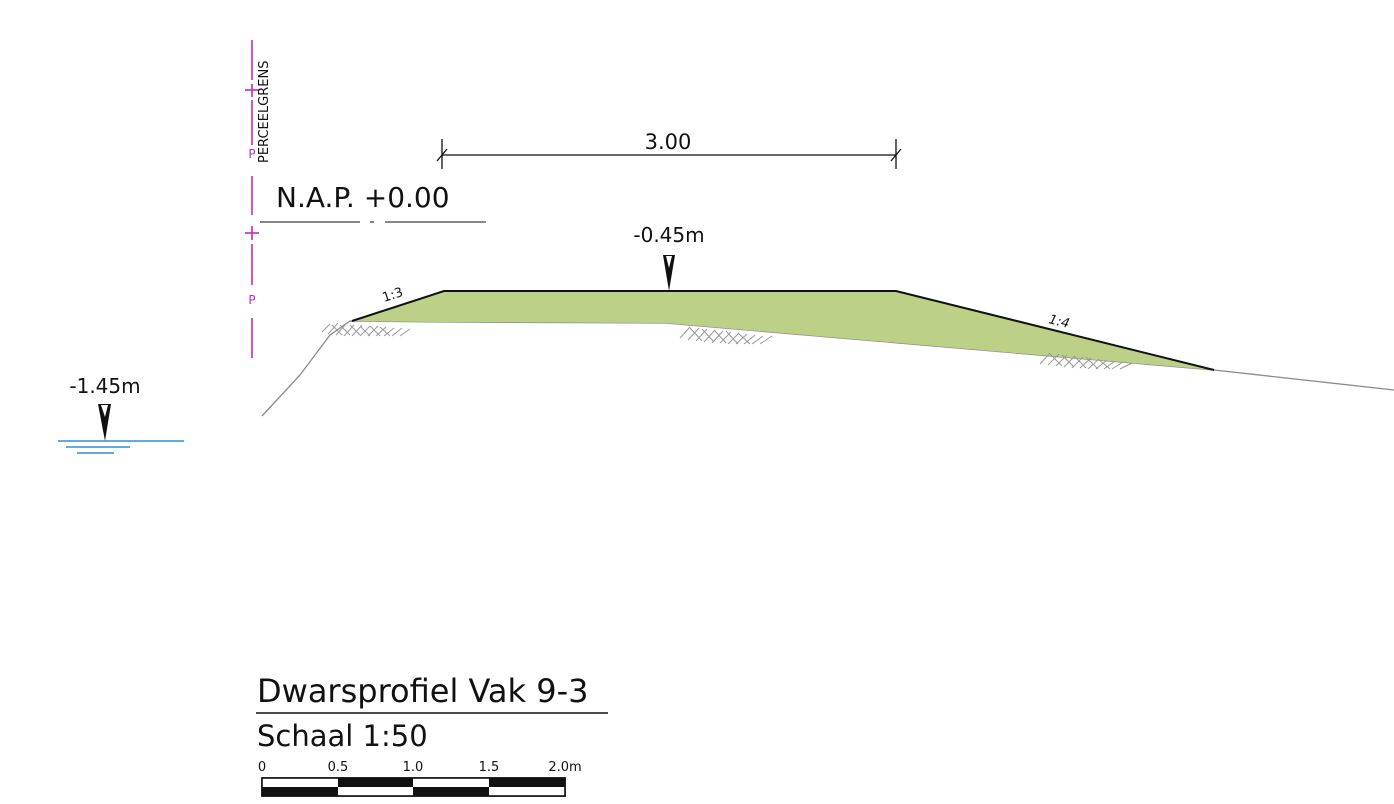 The height and width of the screenshot is (804, 1394). Describe the element at coordinates (422, 691) in the screenshot. I see `drawing-title: Dwarsprofiel Vak 9-3` at that location.